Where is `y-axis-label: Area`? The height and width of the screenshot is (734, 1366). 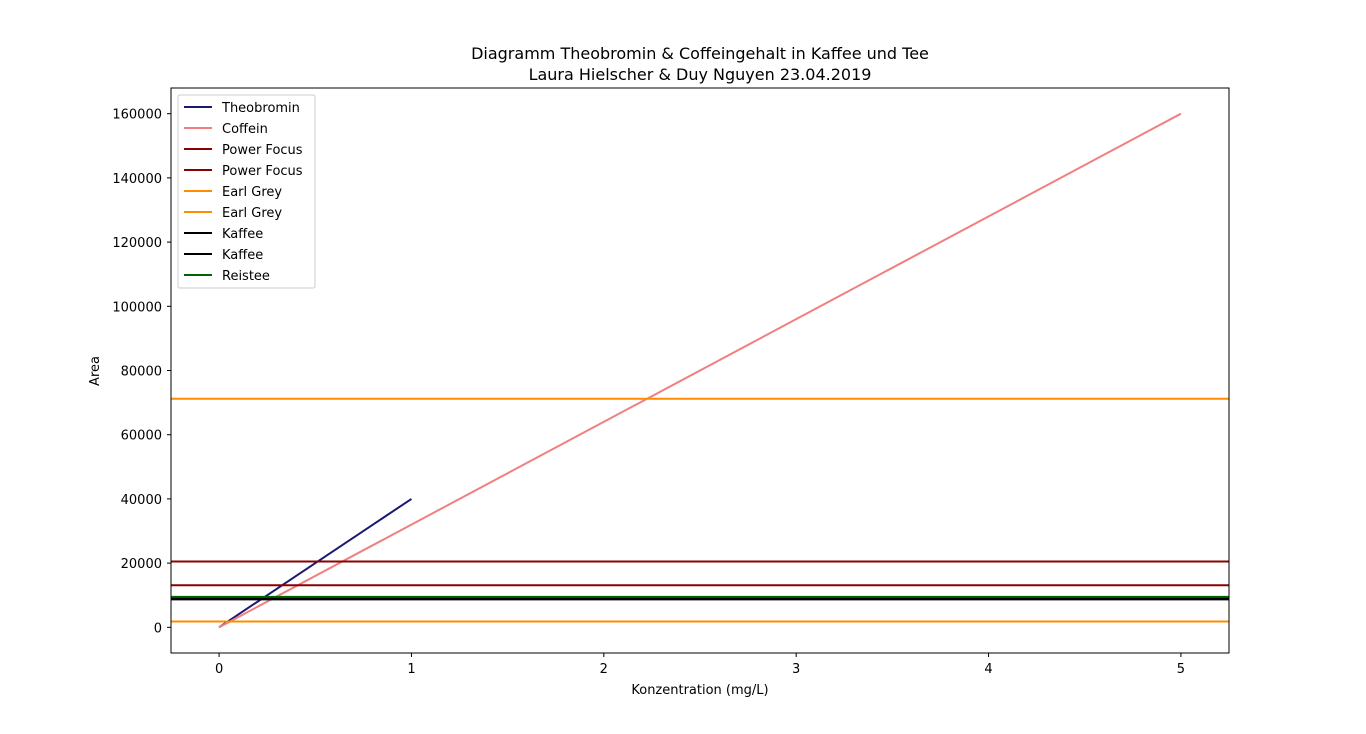 y-axis-label: Area is located at coordinates (95, 371).